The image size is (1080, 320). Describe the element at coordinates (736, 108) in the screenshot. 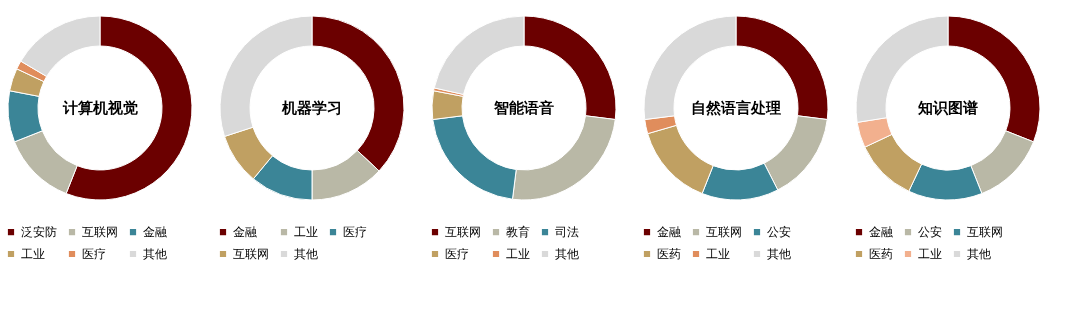

I see `text: 自然语言处理` at that location.